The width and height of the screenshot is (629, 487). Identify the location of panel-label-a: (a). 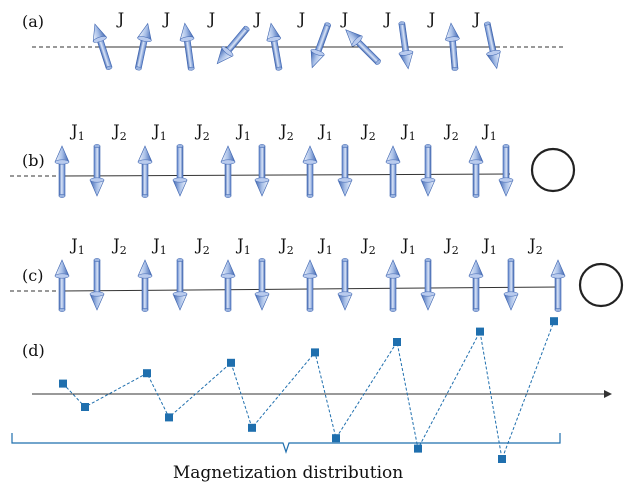
(33, 21).